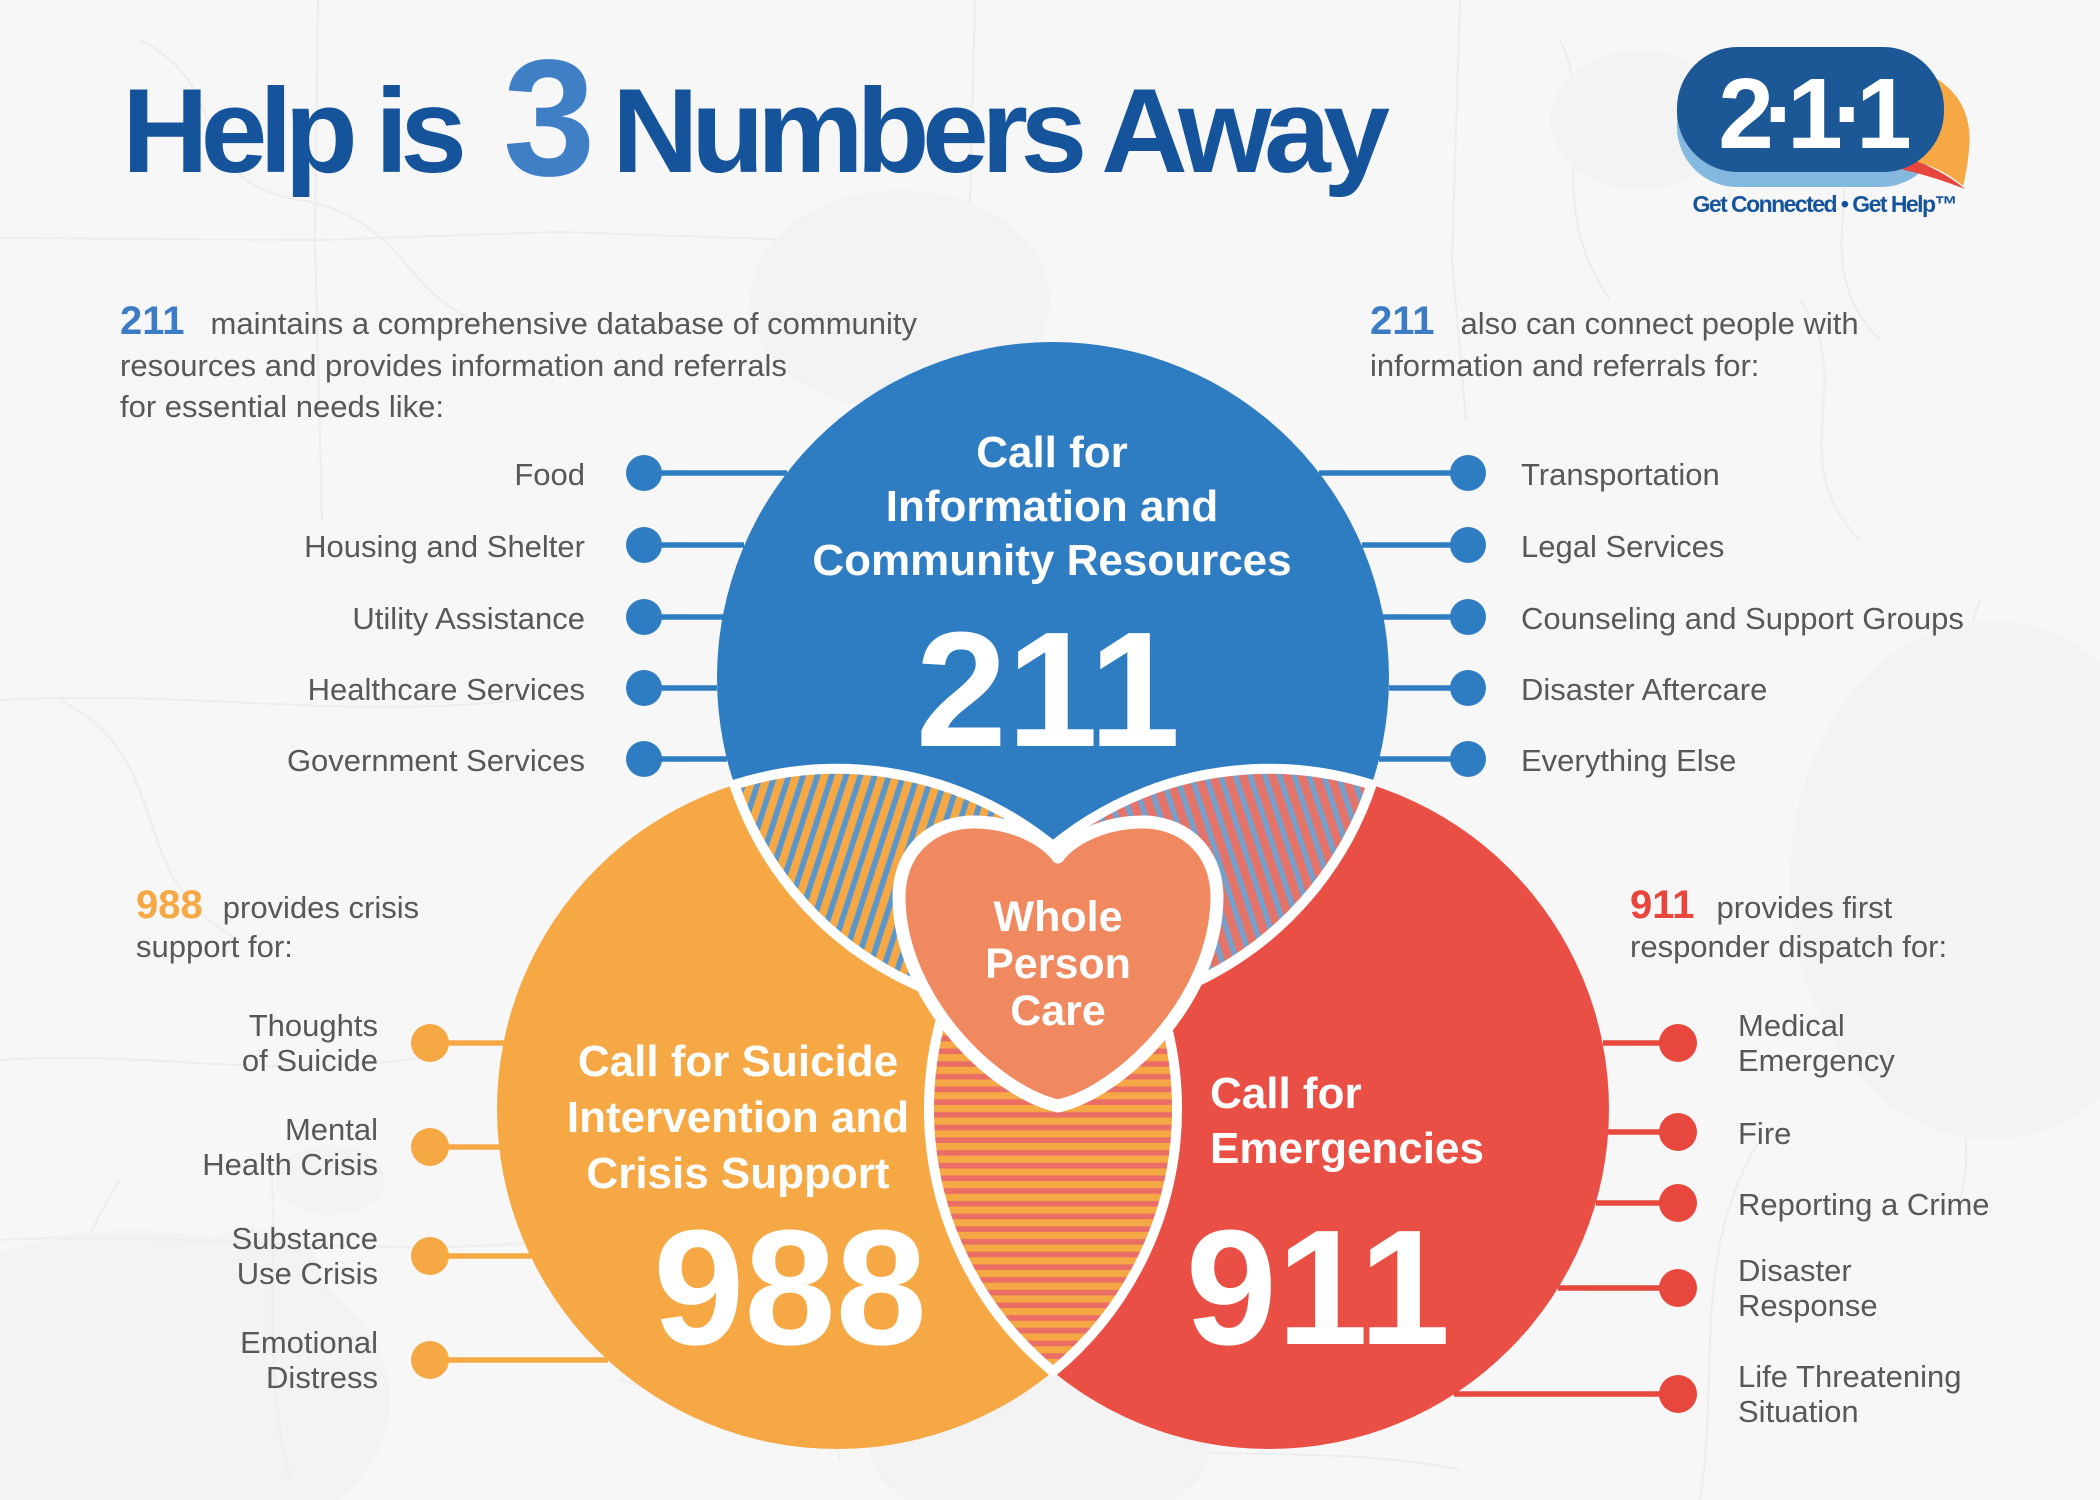 This screenshot has width=2100, height=1500. Describe the element at coordinates (468, 618) in the screenshot. I see `svg-text: Utility Assistance` at that location.